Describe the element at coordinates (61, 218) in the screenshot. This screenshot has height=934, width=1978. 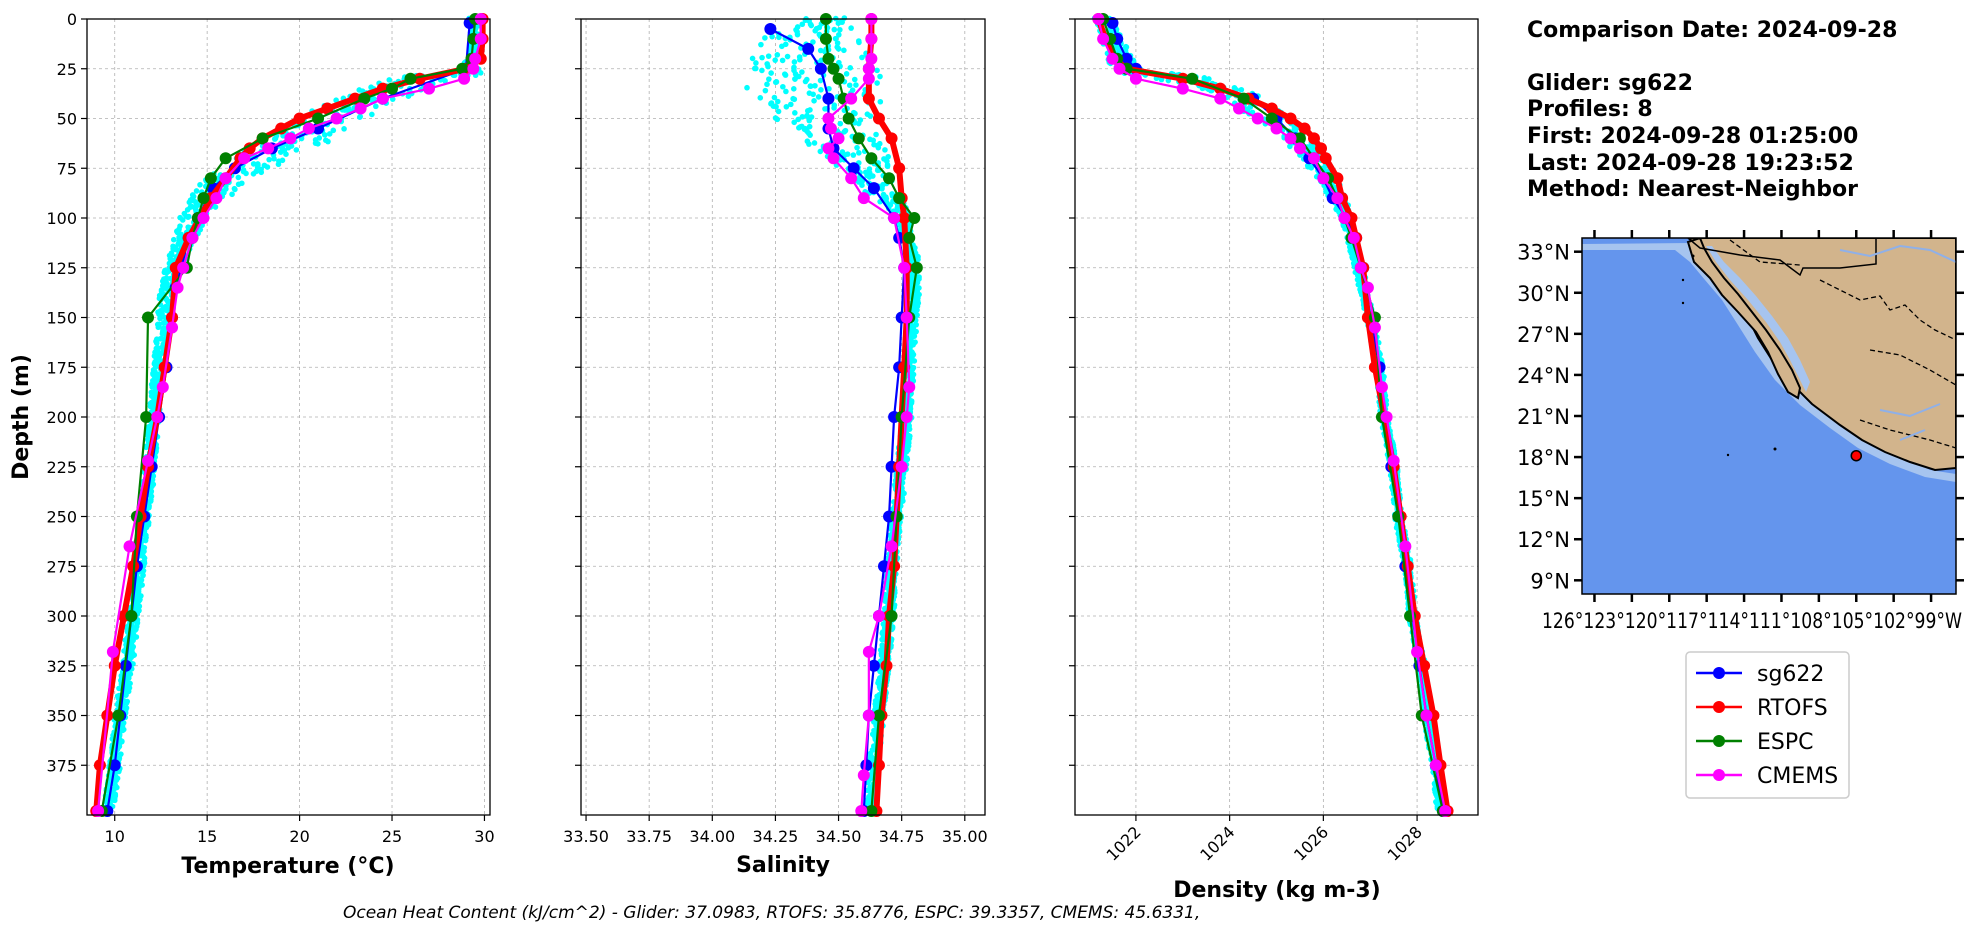
I see `temperature-y-tick-label: 100` at that location.